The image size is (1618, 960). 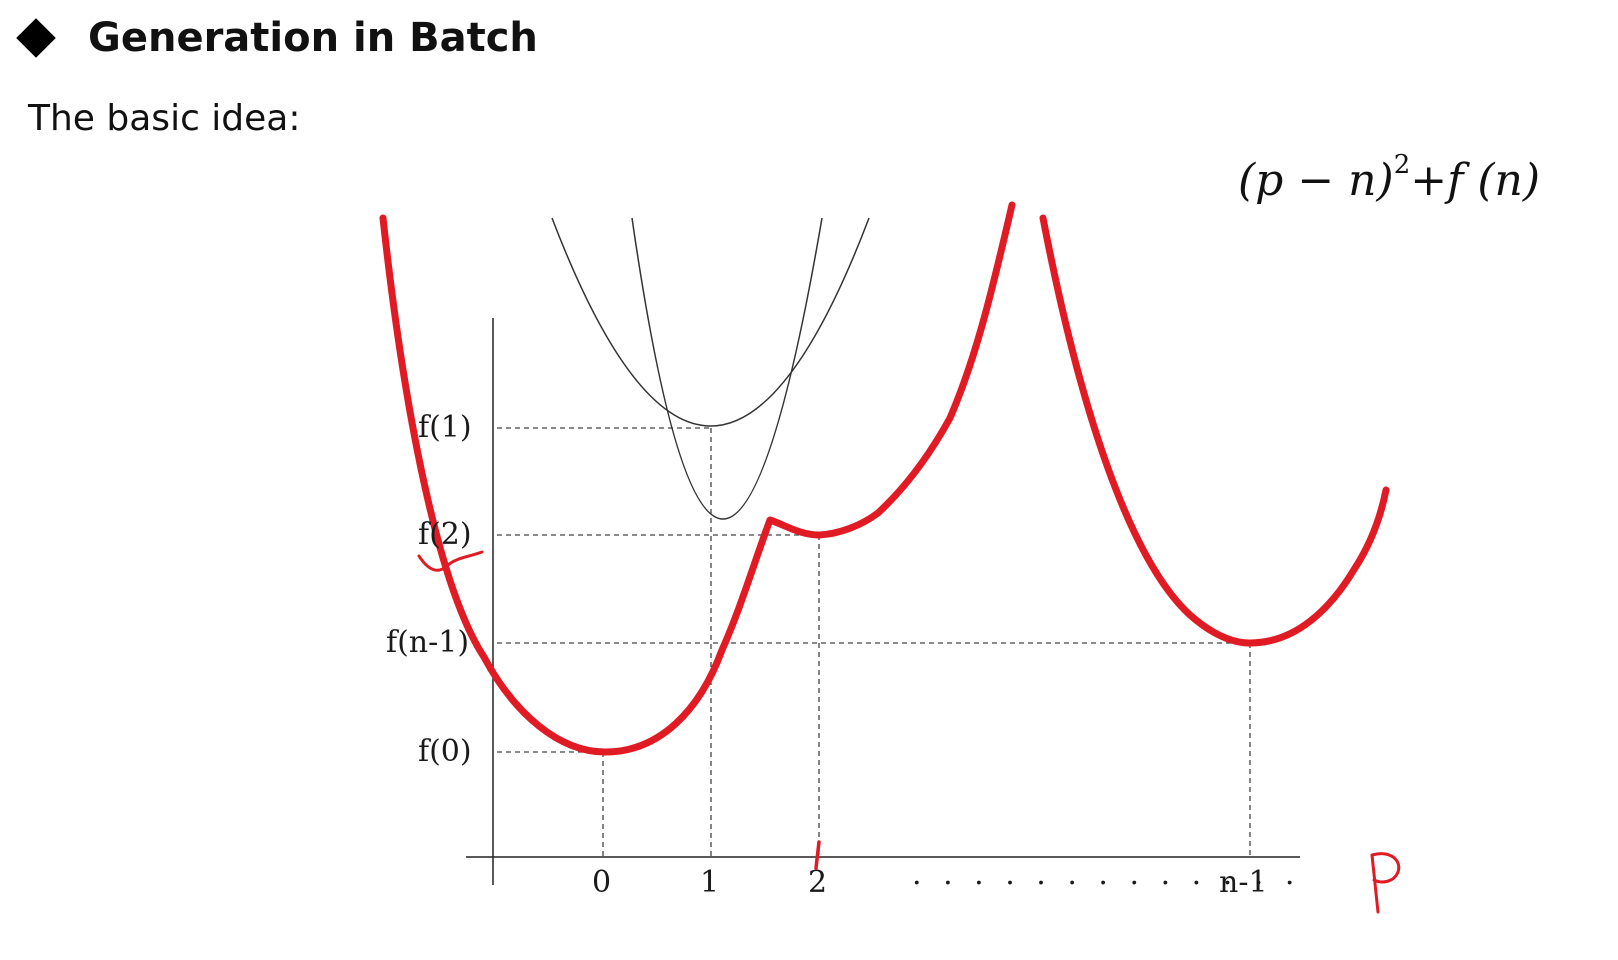 I want to click on parabola-n2-thin, so click(x=727, y=368).